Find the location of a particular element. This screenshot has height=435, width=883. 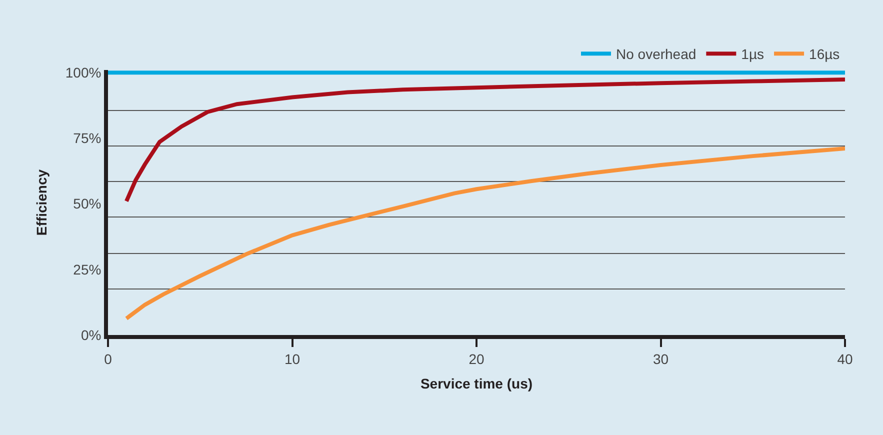

legend-label: No overhead is located at coordinates (656, 54).